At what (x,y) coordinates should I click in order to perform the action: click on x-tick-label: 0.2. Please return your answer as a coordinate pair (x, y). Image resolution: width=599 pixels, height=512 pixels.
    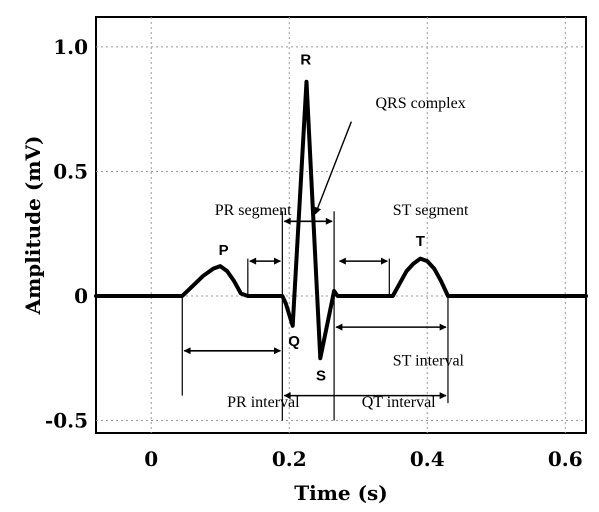
    Looking at the image, I should click on (289, 459).